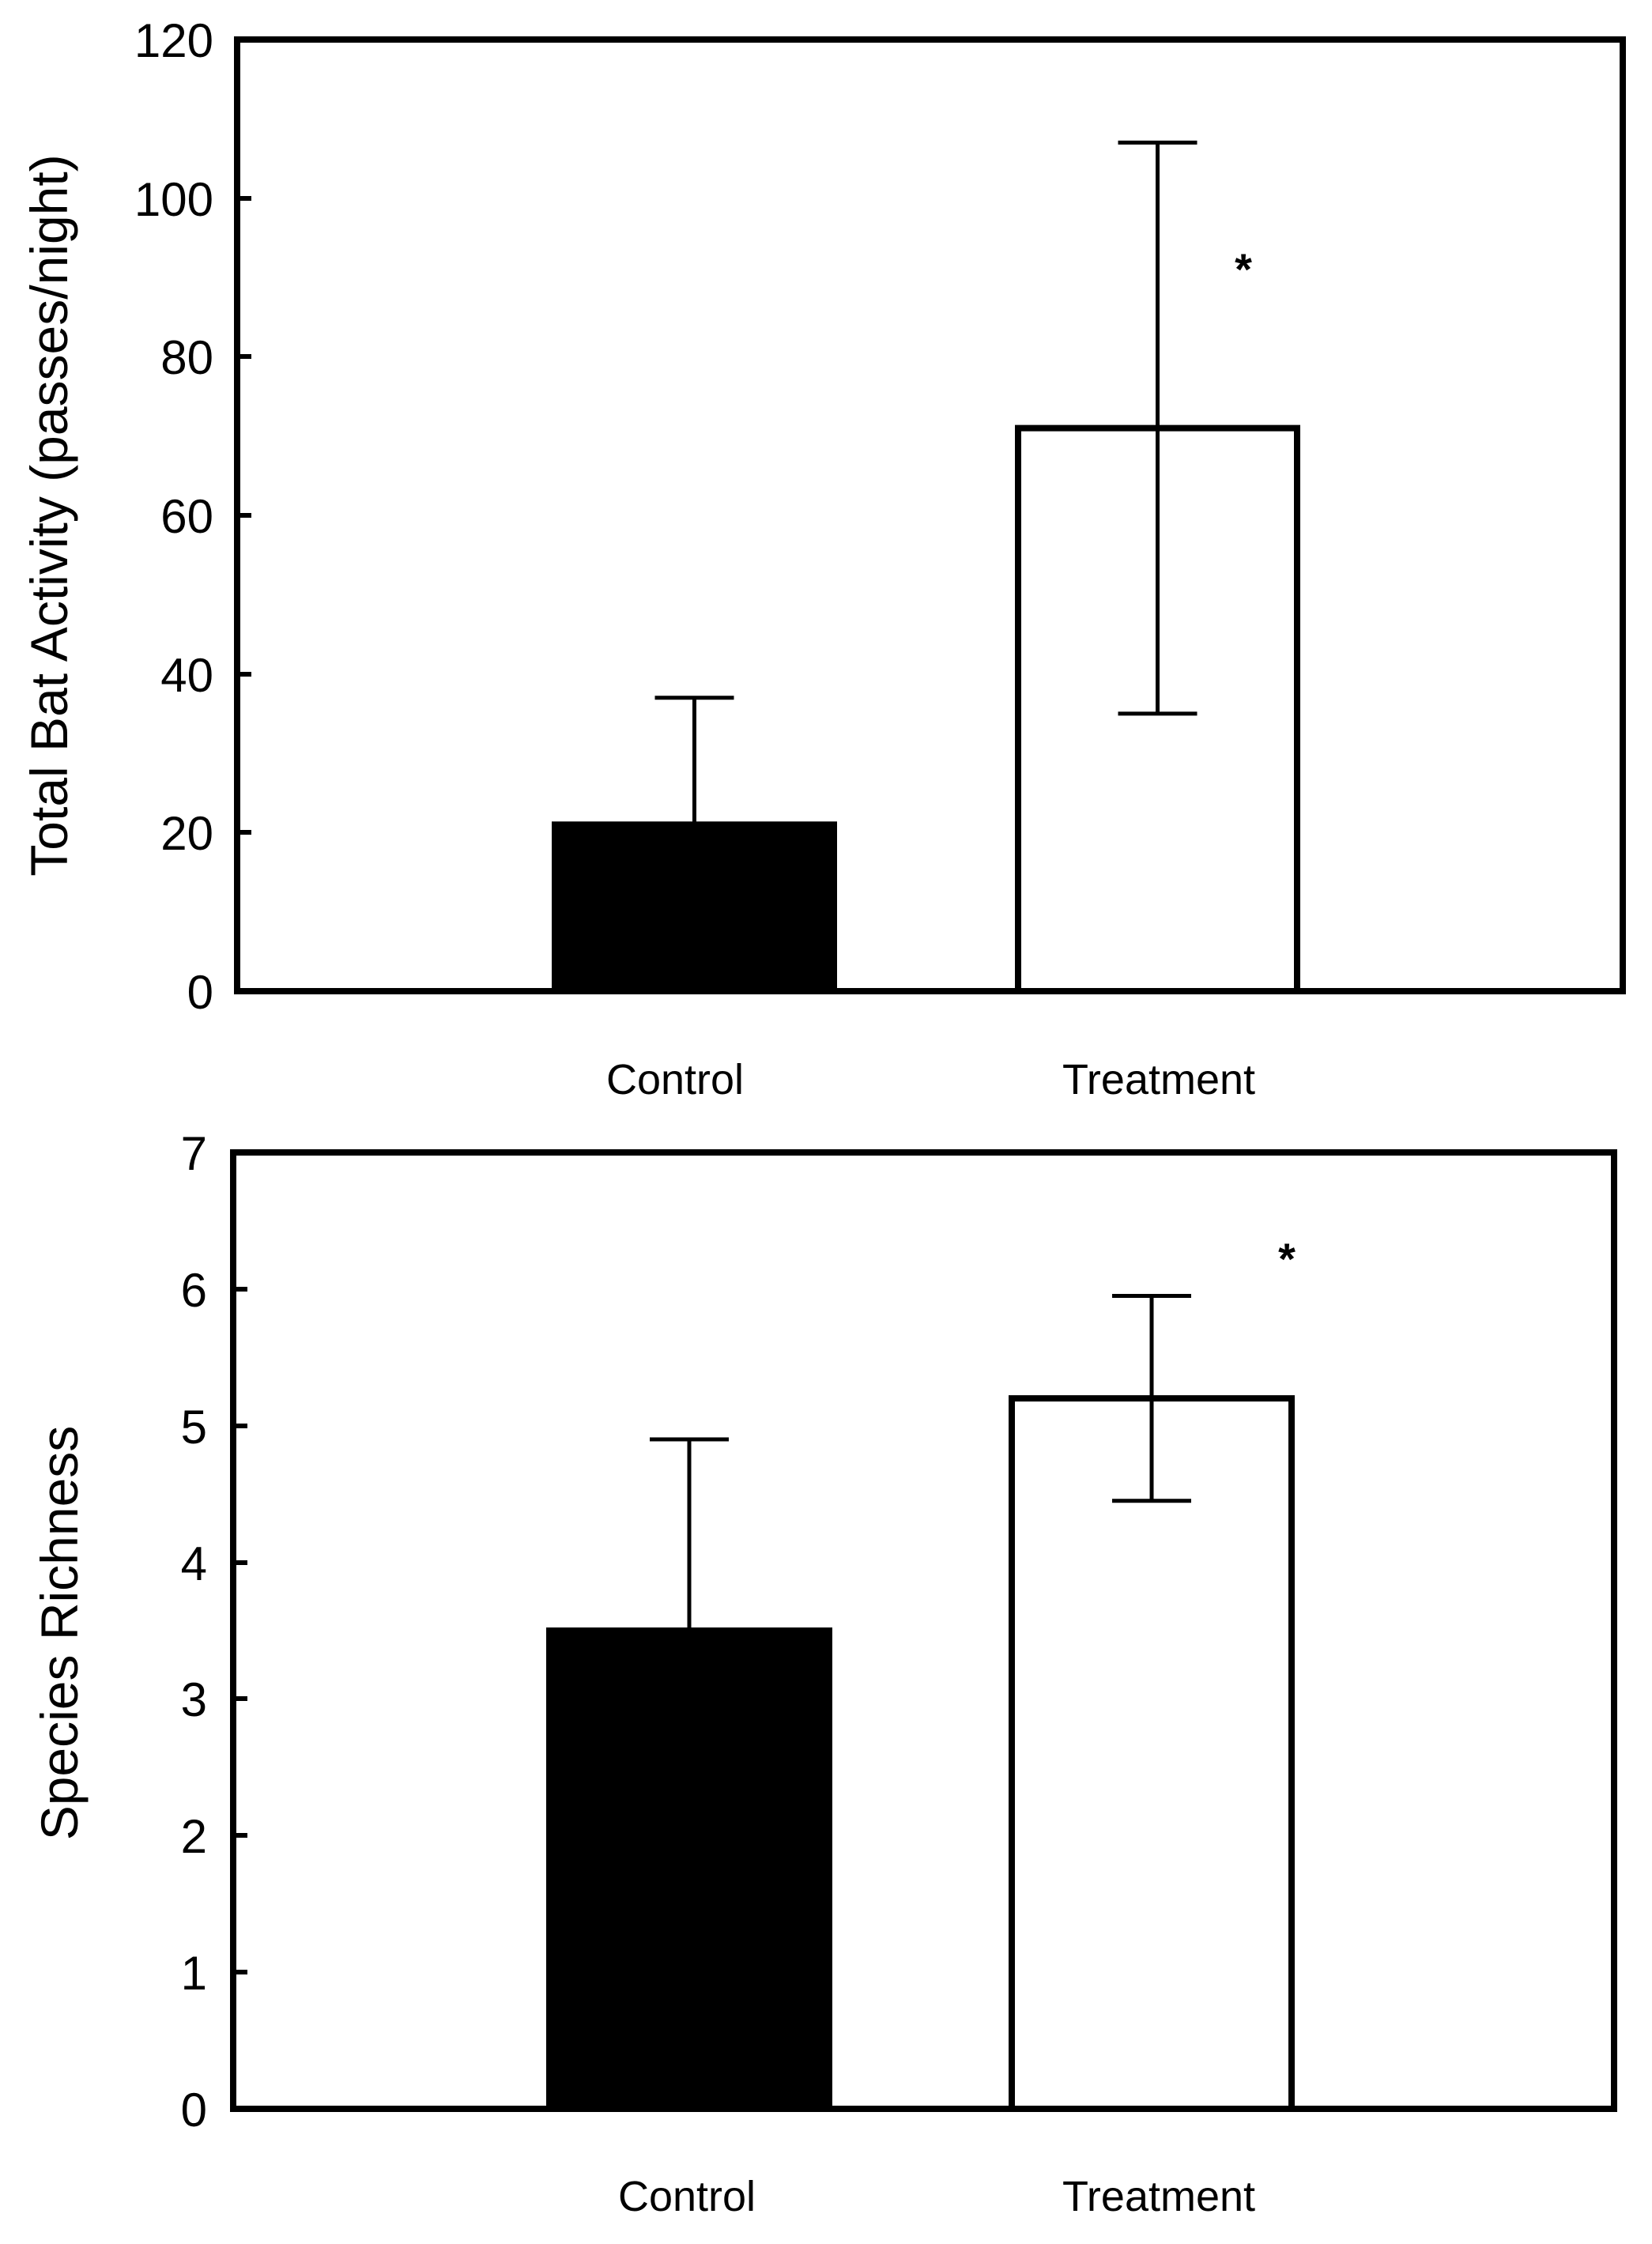 The width and height of the screenshot is (1652, 2244). Describe the element at coordinates (186, 357) in the screenshot. I see `y-tick-label: 80` at that location.